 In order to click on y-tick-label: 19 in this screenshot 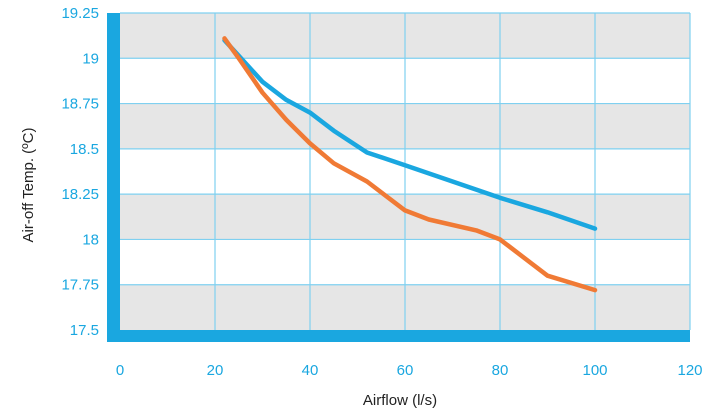, I will do `click(90, 58)`.